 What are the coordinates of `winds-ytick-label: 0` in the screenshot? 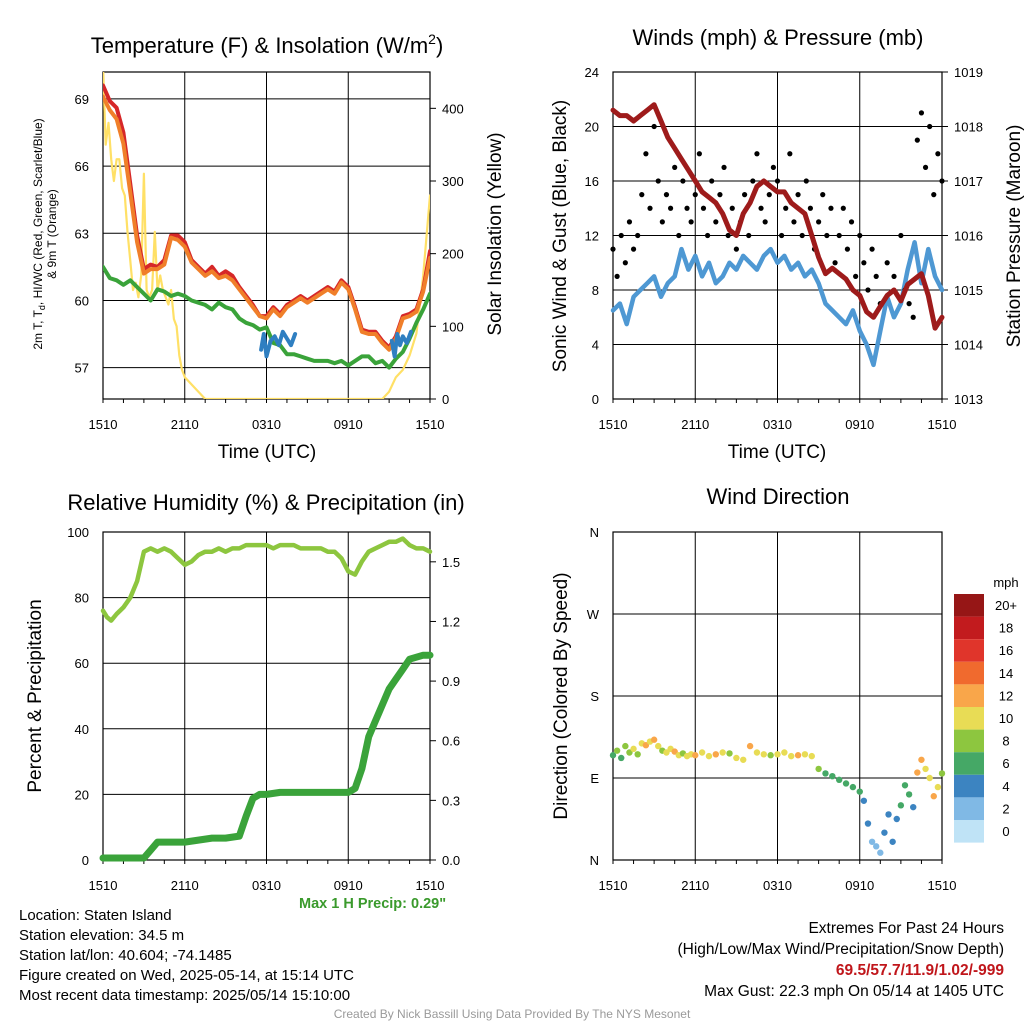 It's located at (595, 399).